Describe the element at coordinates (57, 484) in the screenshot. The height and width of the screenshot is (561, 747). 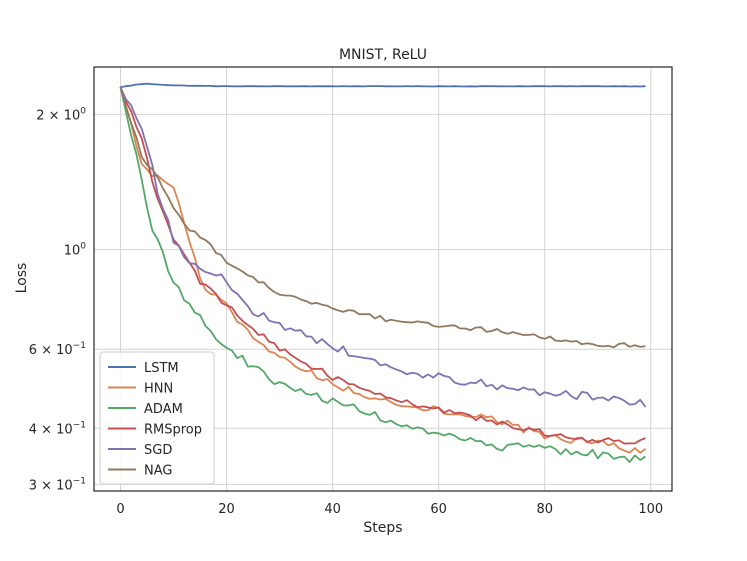
I see `y-tick-label: 3 × 10⁻¹` at that location.